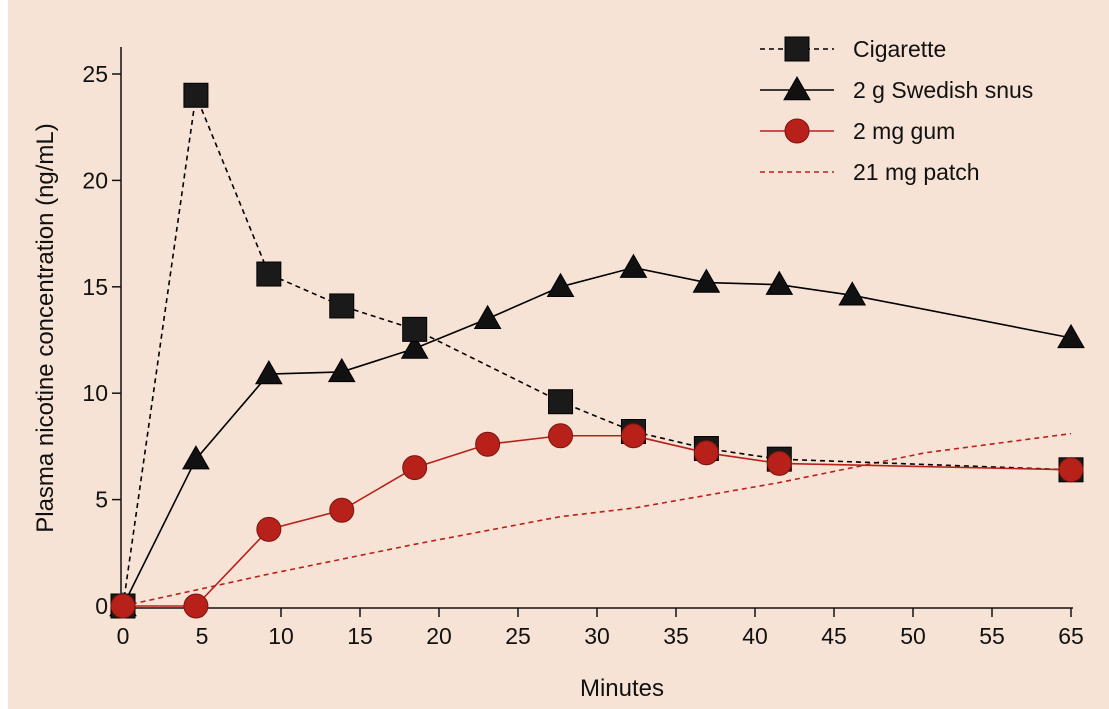 This screenshot has height=709, width=1109. I want to click on legend-label-21-mg-patch: 21 mg patch, so click(916, 172).